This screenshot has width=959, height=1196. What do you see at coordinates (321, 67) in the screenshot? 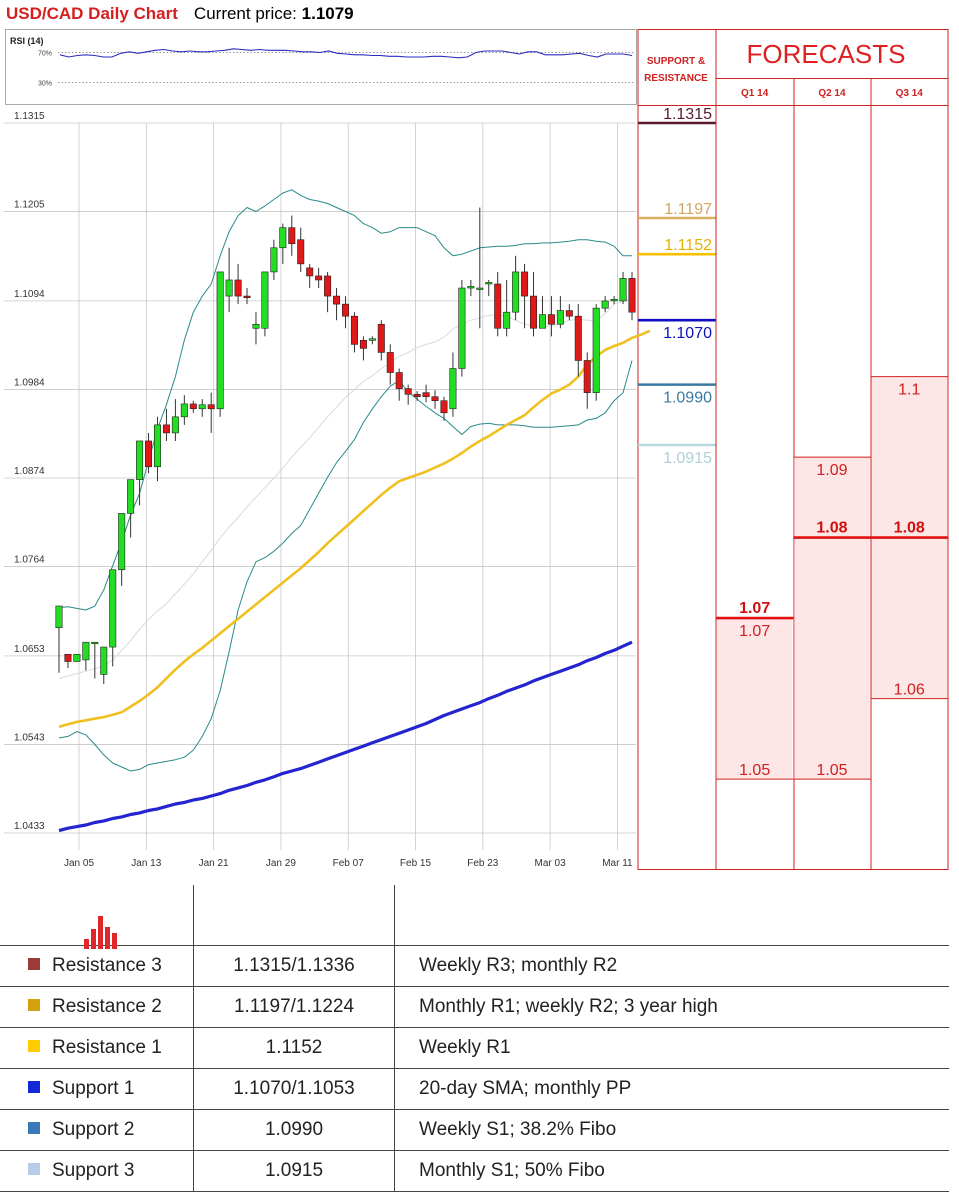
I see `rsi-panel: RSI (14) 70% 30%` at bounding box center [321, 67].